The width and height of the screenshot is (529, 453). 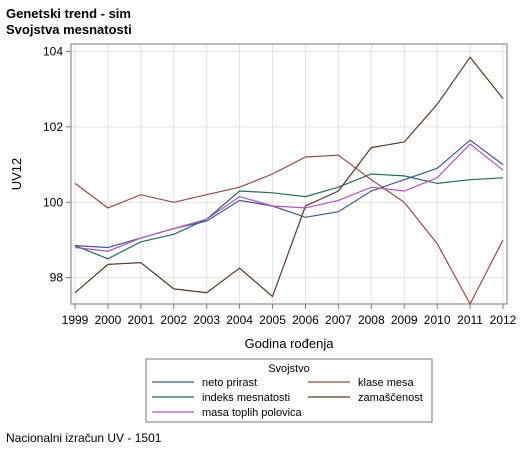 I want to click on x-tick-label: 2009, so click(x=404, y=320).